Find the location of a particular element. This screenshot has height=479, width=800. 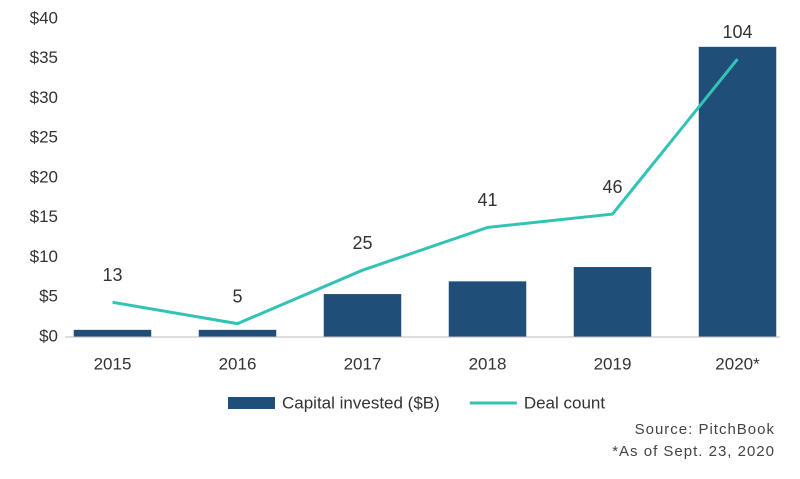

x-tick-label: 2015 is located at coordinates (113, 363).